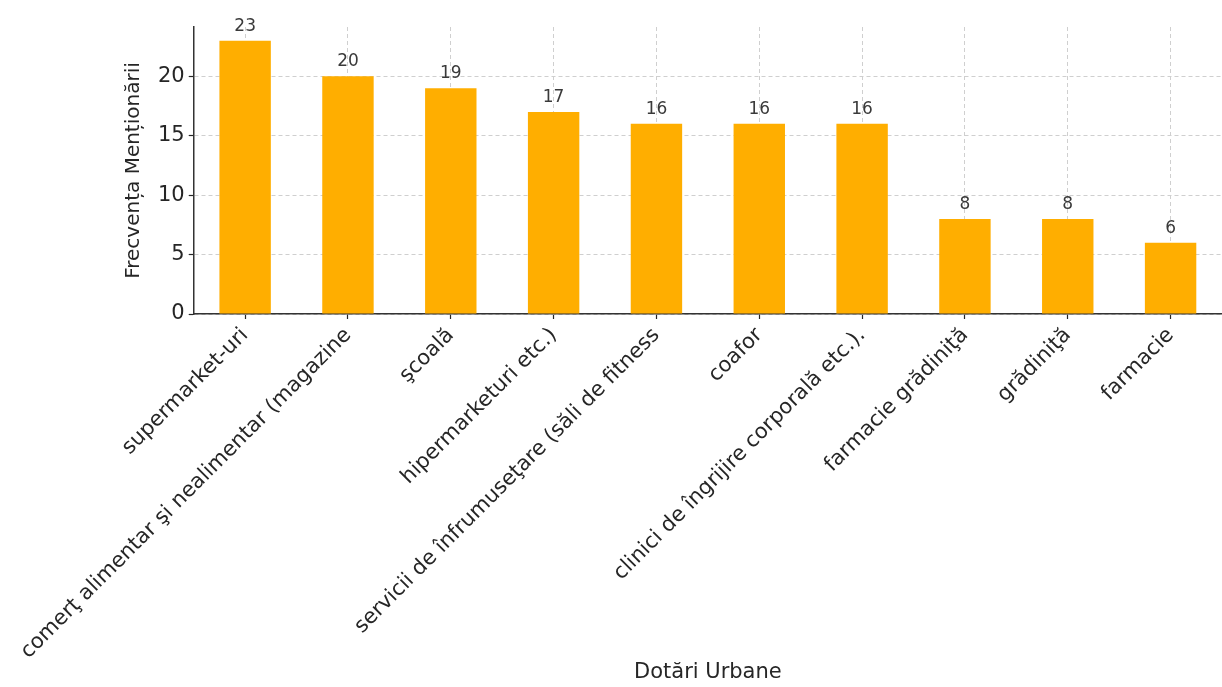  I want to click on data-label: 19, so click(450, 72).